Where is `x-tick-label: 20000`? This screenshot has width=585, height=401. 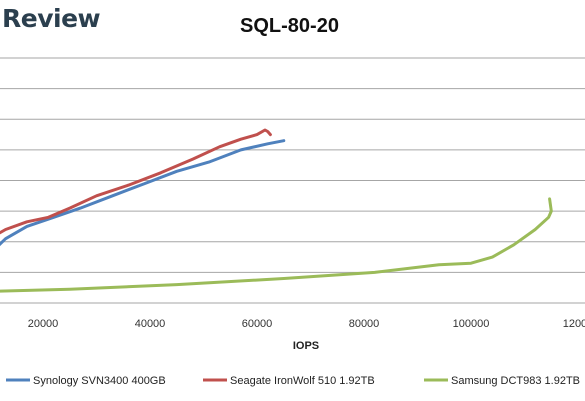 x-tick-label: 20000 is located at coordinates (43, 324).